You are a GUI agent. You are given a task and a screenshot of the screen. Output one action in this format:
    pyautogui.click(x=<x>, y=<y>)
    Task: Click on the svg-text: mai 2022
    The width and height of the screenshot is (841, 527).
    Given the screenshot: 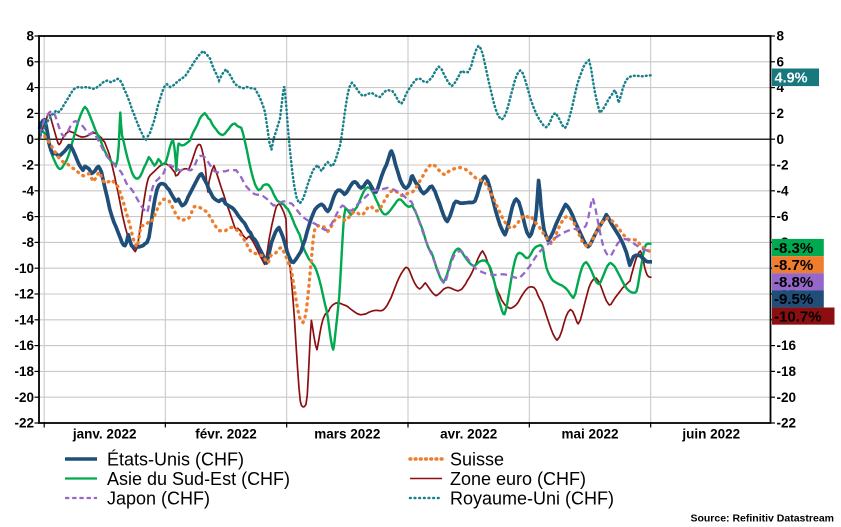 What is the action you would take?
    pyautogui.click(x=589, y=434)
    